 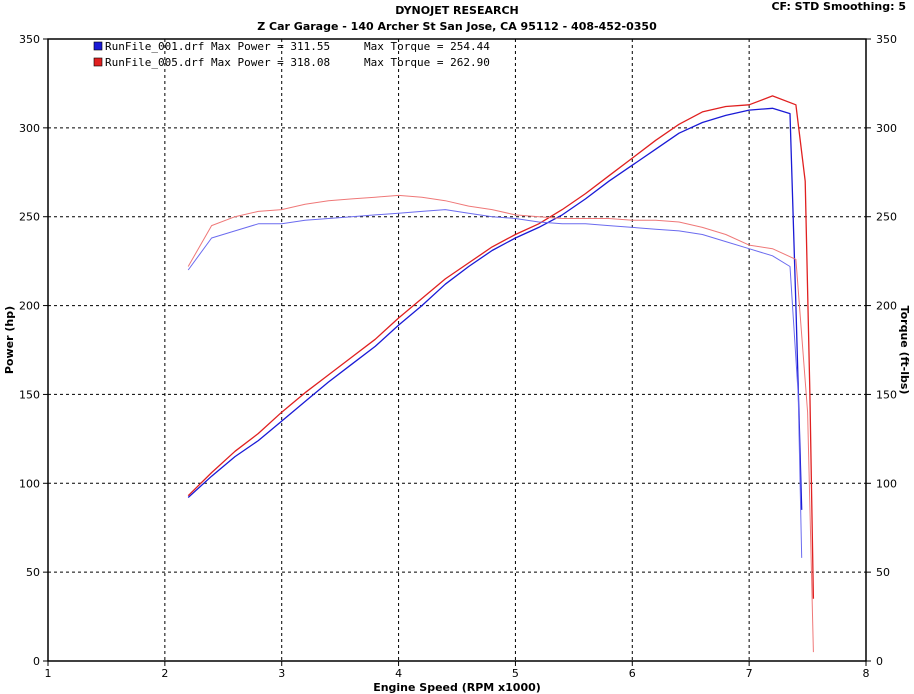 I want to click on y2-tick-label-350: 350, so click(x=886, y=39).